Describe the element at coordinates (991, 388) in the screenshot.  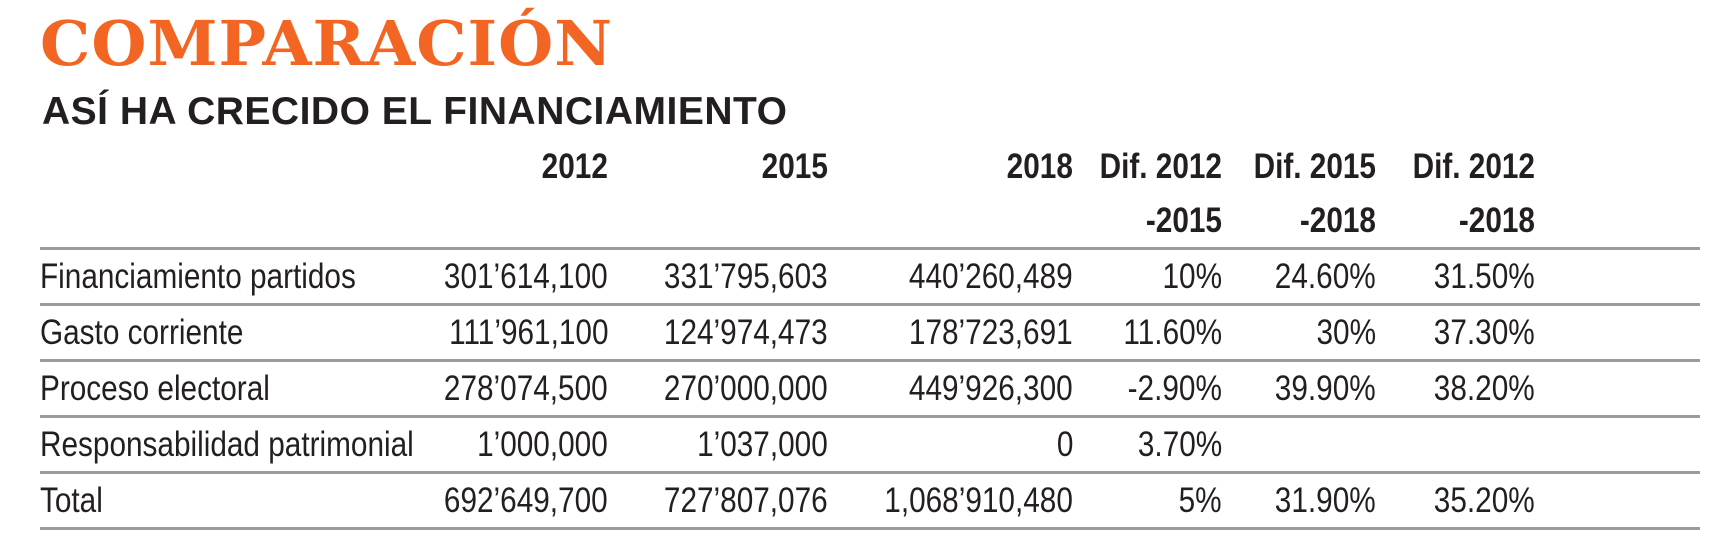
I see `cell-2018: 449’926,300` at that location.